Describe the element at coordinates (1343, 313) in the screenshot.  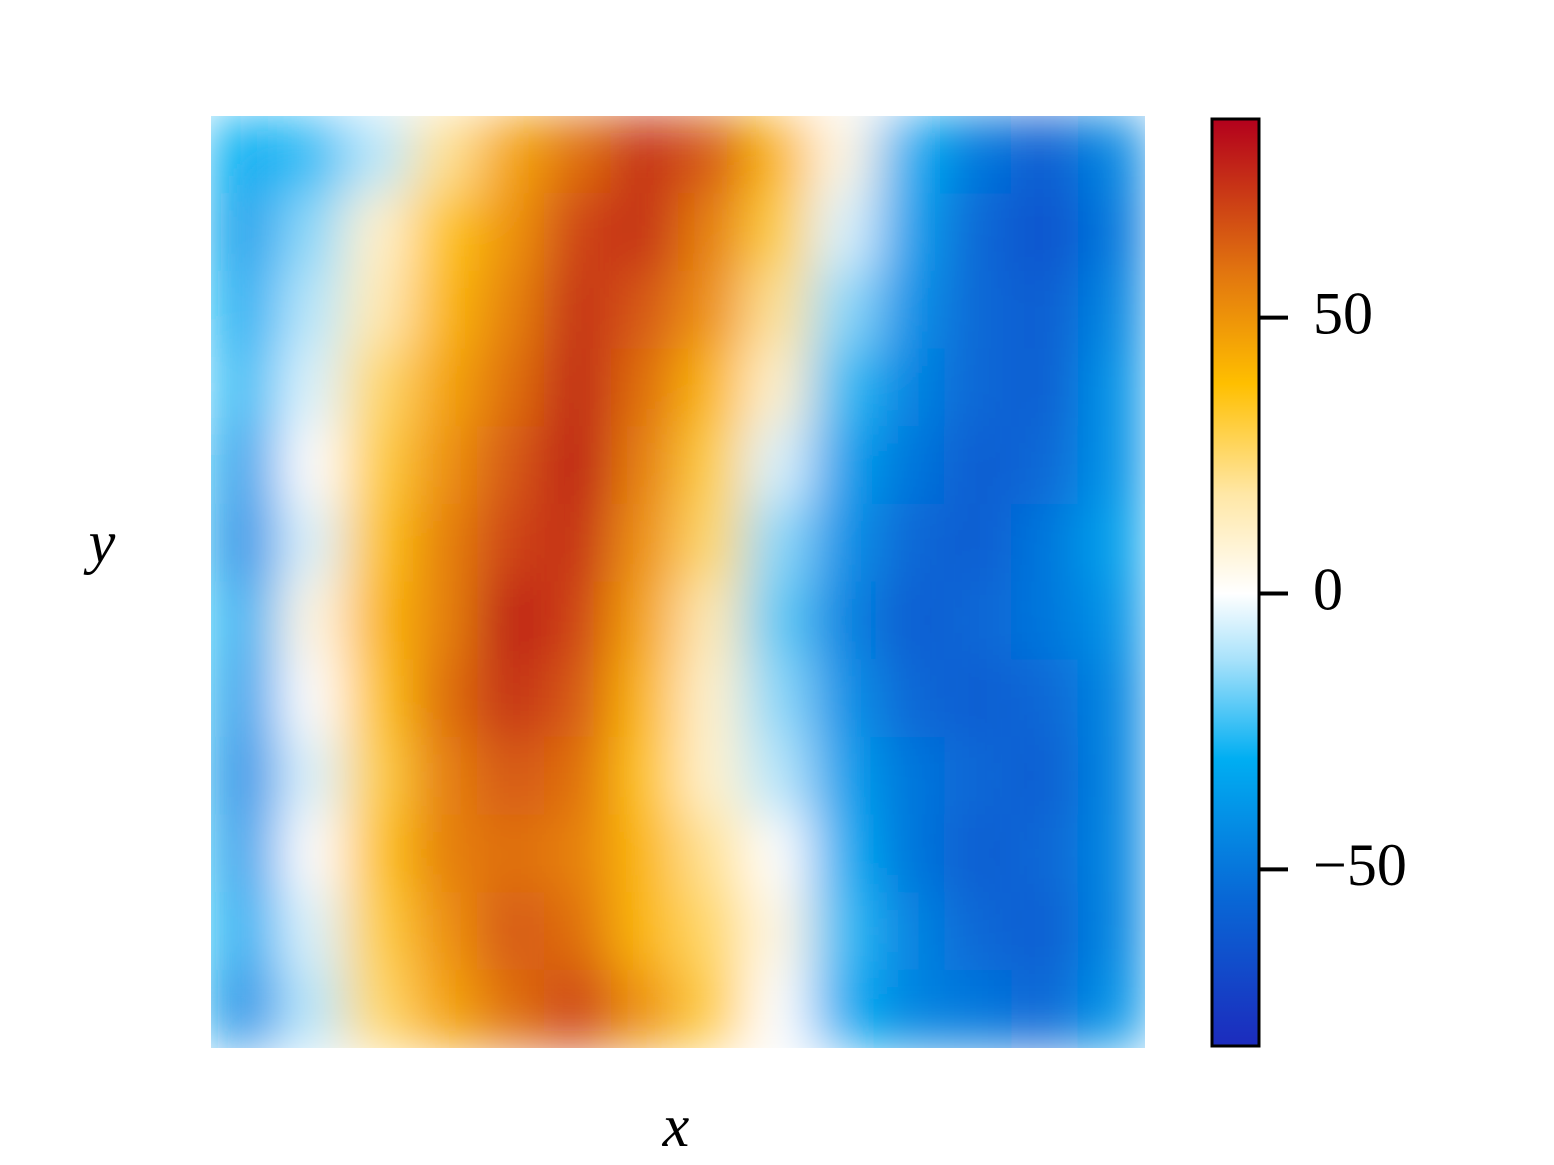
I see `colorbar-tick-label: 50` at that location.